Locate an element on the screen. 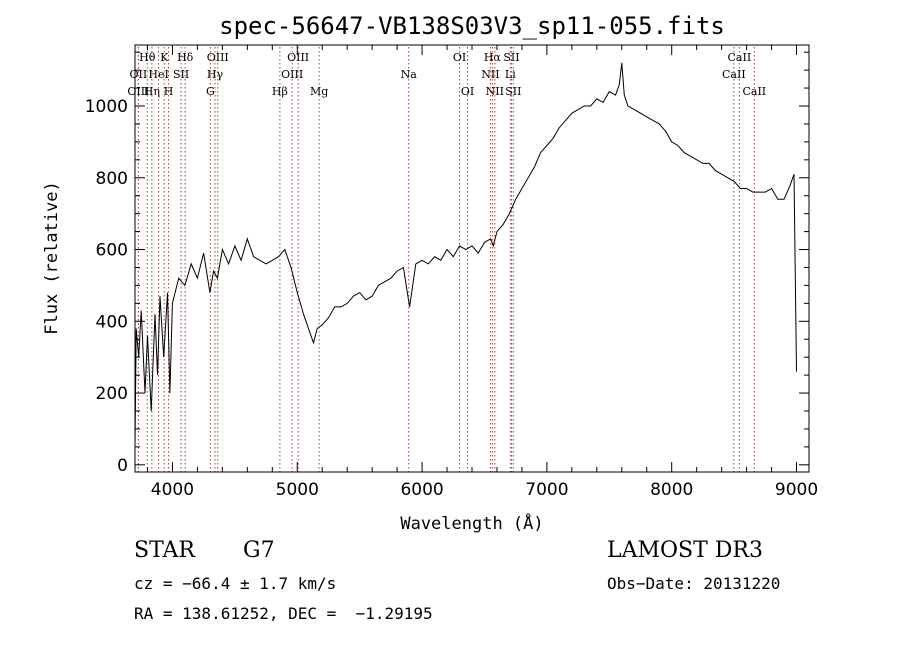 This screenshot has height=649, width=900. y-axis-label: Flux (relative) is located at coordinates (52, 258).